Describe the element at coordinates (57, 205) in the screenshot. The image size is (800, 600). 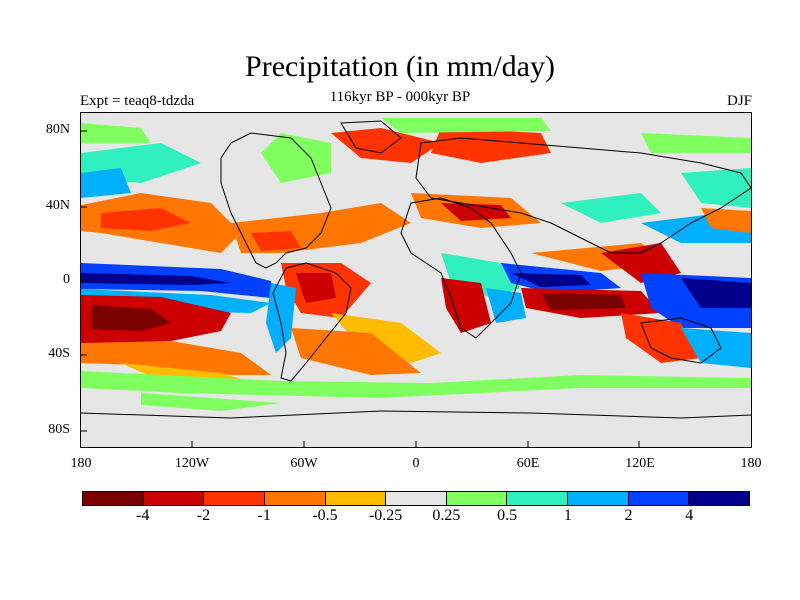
I see `lat-label-40n: 40N` at that location.